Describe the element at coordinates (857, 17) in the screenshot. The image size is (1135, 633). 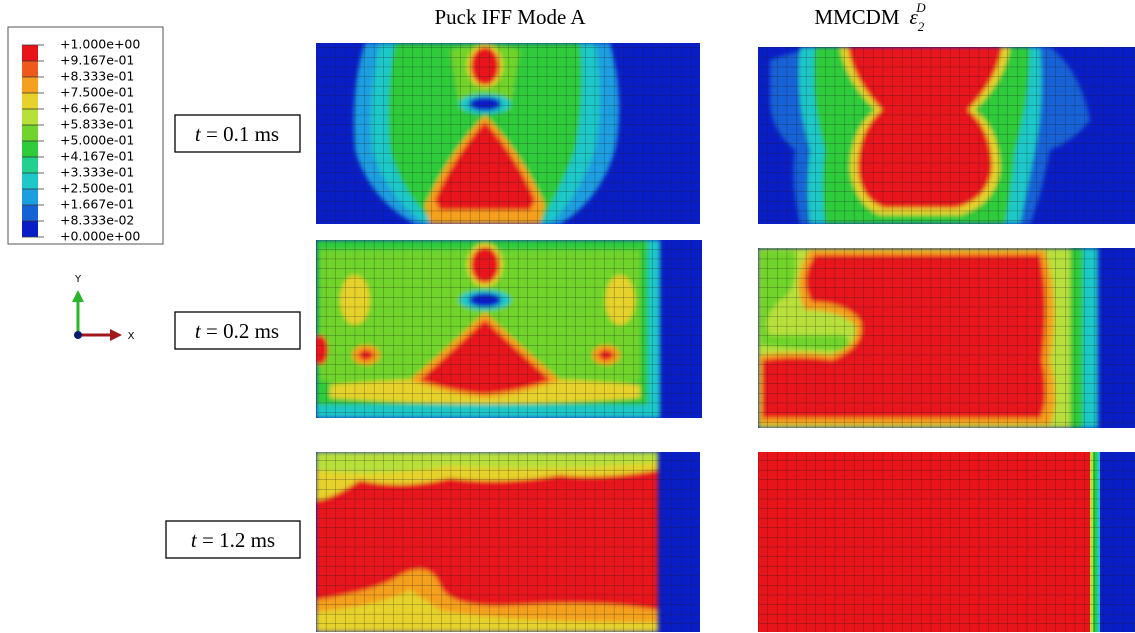
I see `column-title: MMCDM` at that location.